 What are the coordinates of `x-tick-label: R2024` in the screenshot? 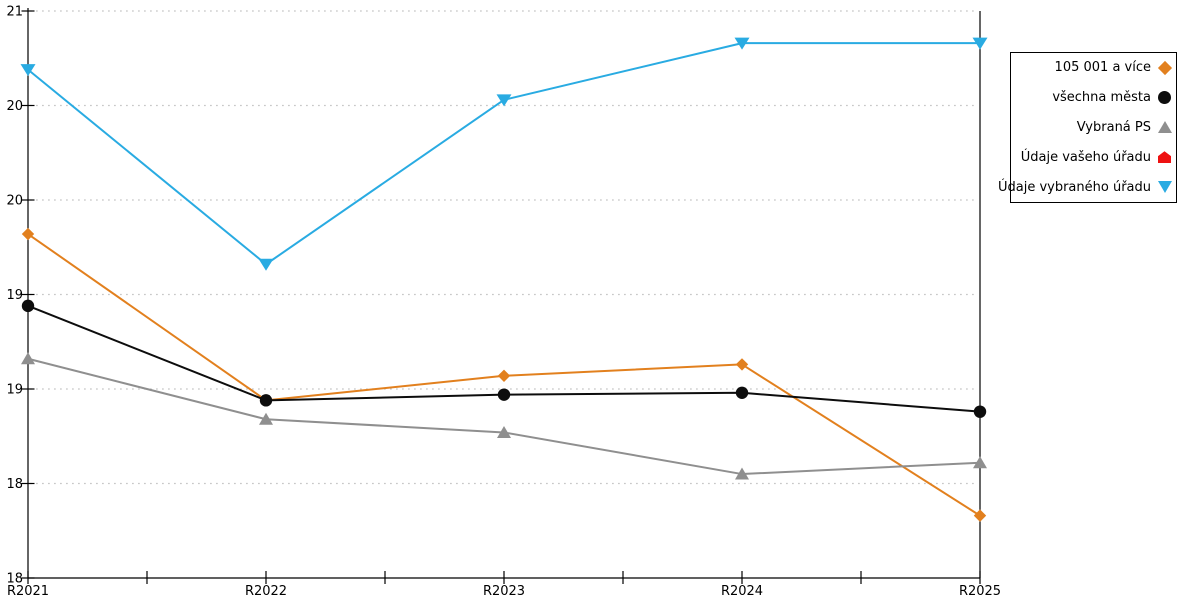 It's located at (742, 591).